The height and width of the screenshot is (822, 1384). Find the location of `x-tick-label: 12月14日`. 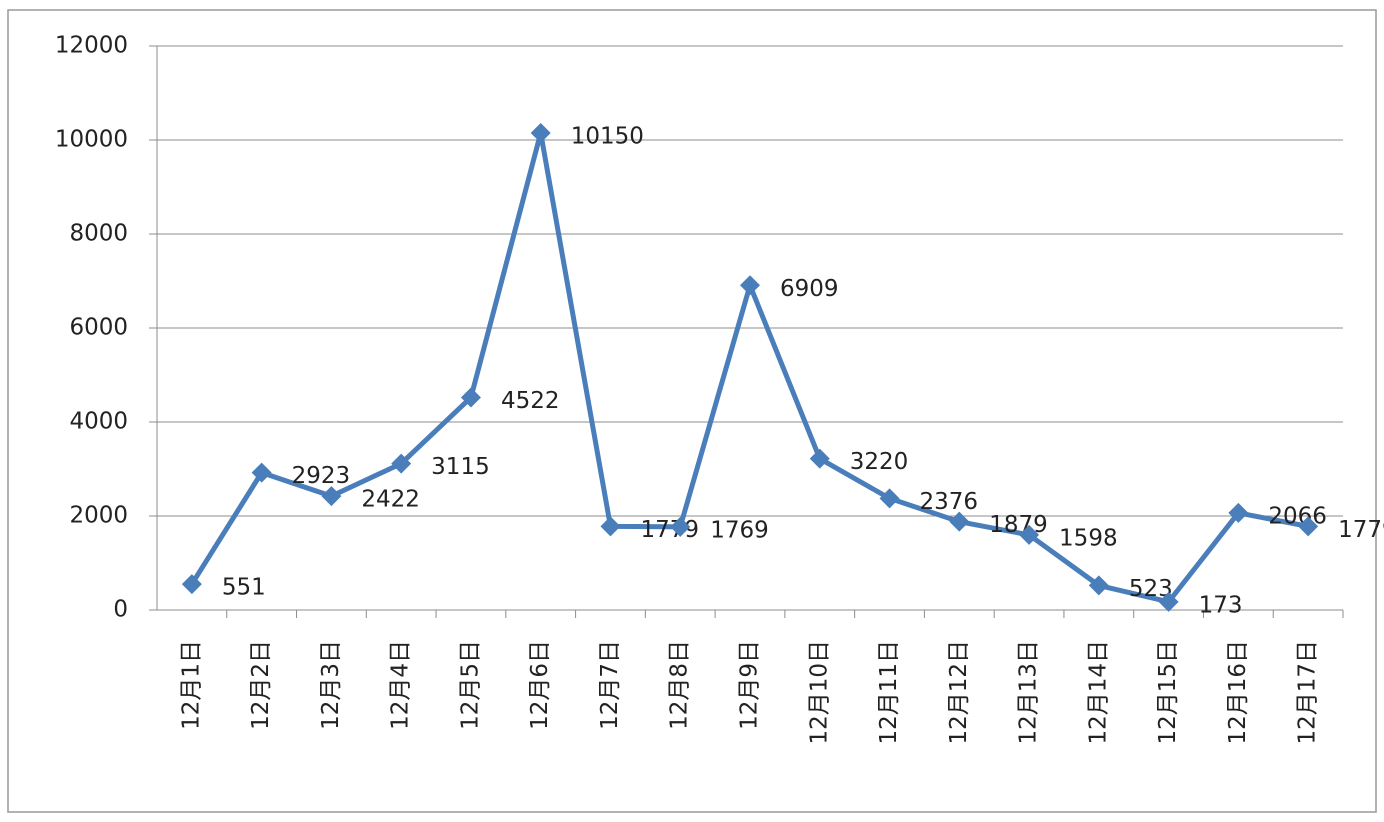

x-tick-label: 12月14日 is located at coordinates (1098, 692).